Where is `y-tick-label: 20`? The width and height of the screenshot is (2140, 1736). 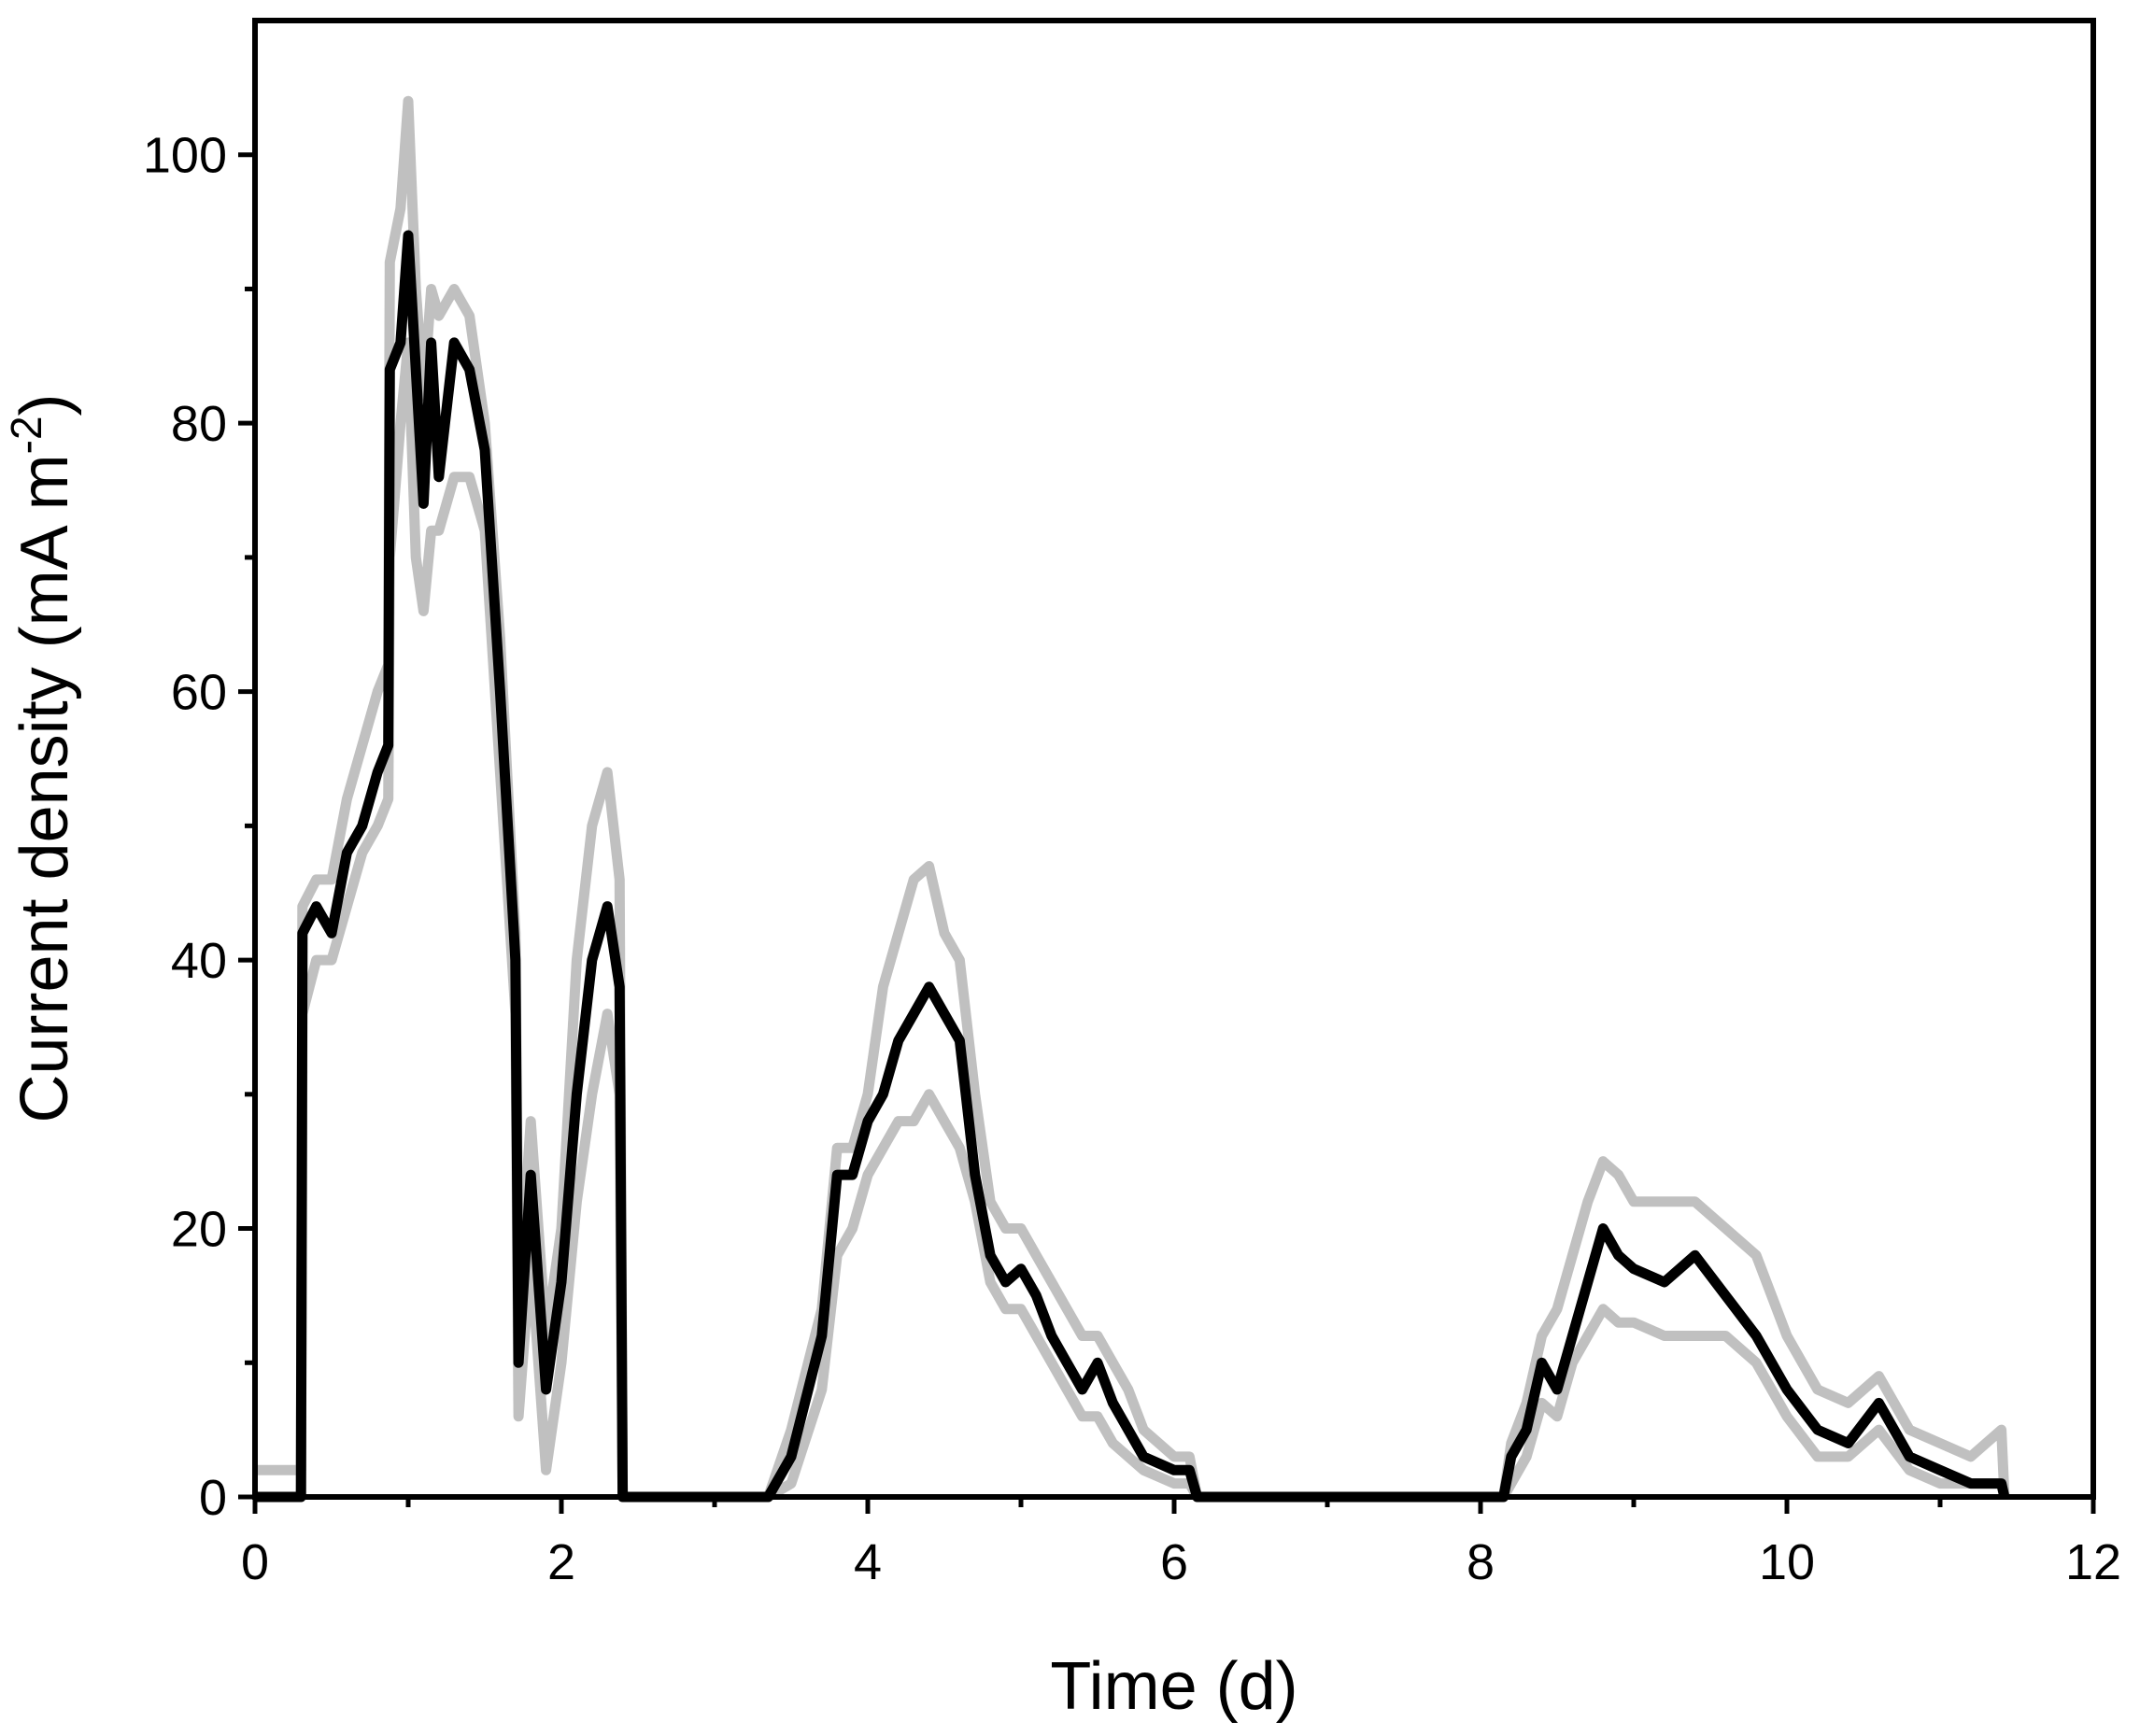
y-tick-label: 20 is located at coordinates (199, 1230).